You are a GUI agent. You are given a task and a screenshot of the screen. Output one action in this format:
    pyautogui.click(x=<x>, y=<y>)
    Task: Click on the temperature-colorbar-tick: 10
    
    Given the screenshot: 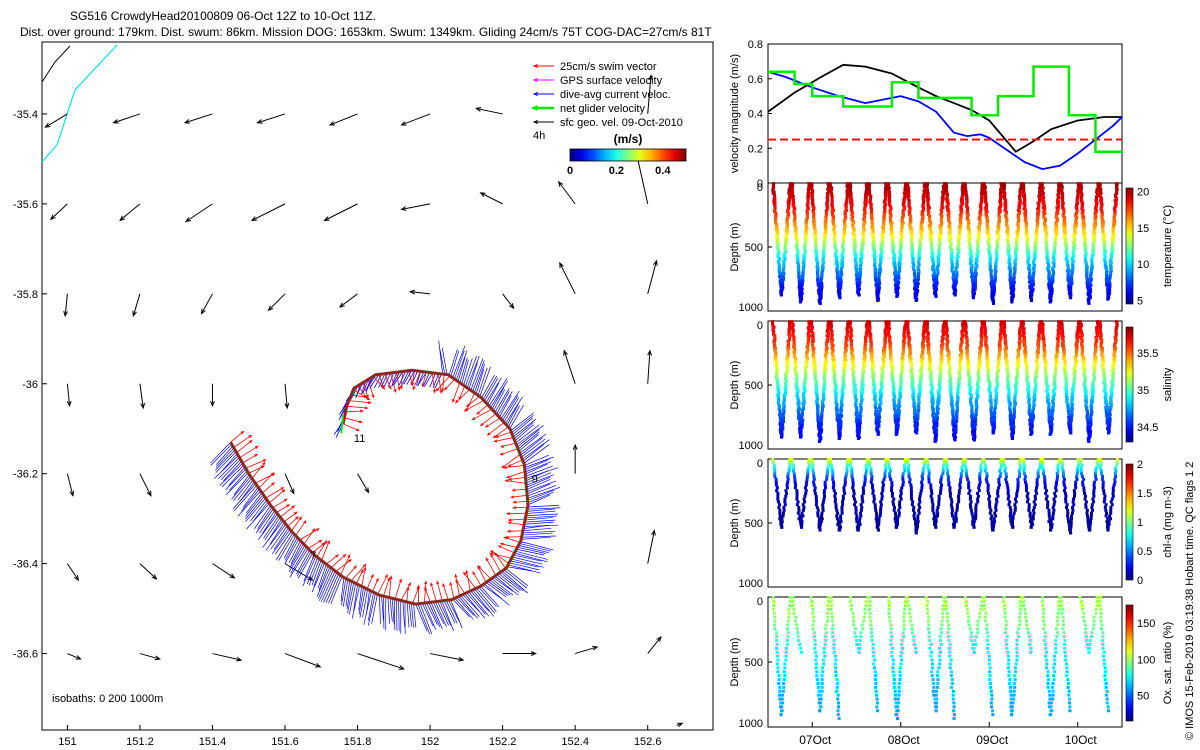 What is the action you would take?
    pyautogui.click(x=1143, y=265)
    